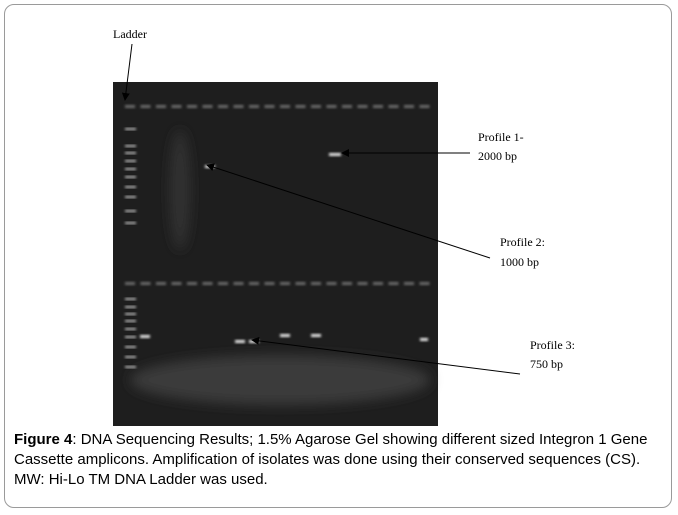 The image size is (678, 515). I want to click on annotation: 2000 bp, so click(497, 156).